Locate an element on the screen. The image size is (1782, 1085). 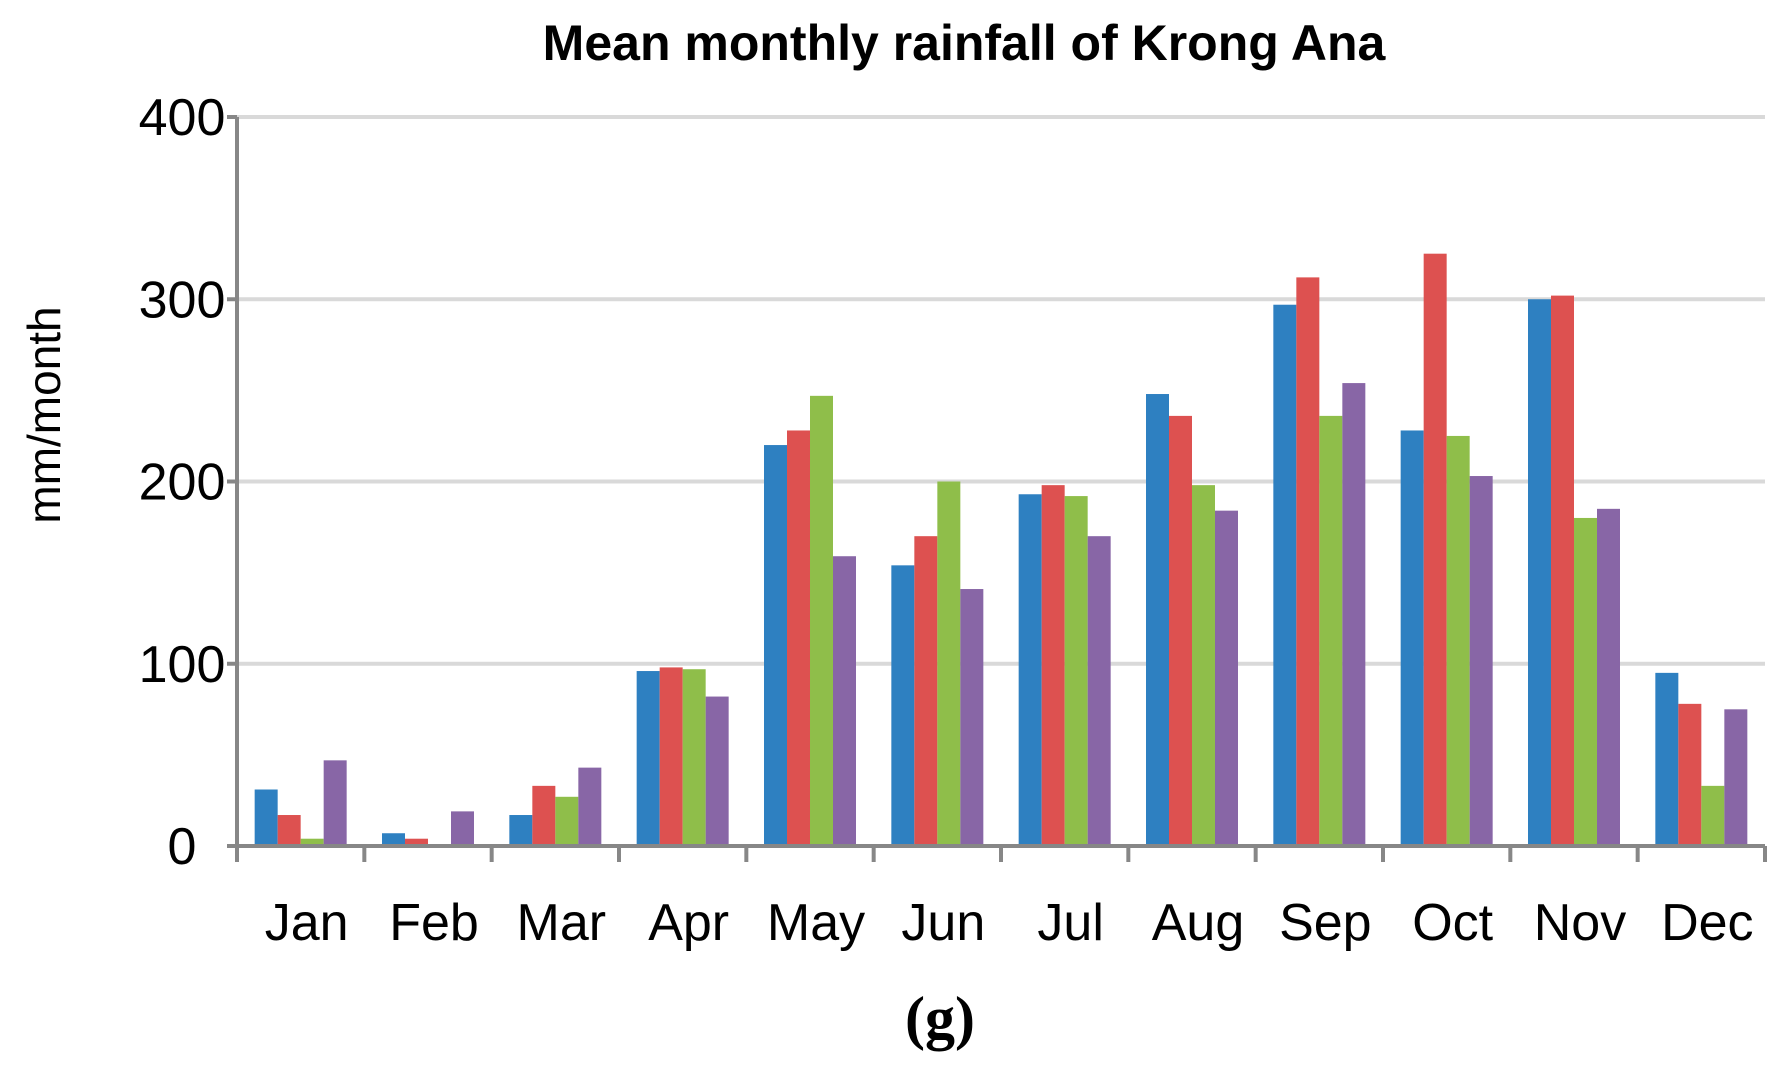
y-tick-label: 400 is located at coordinates (182, 118).